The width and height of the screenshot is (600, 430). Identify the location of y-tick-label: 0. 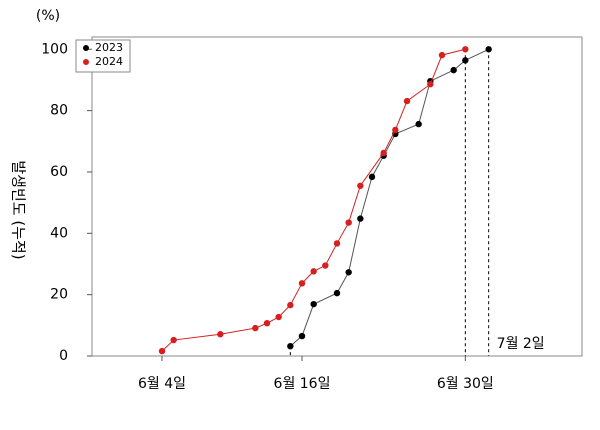
(63, 356).